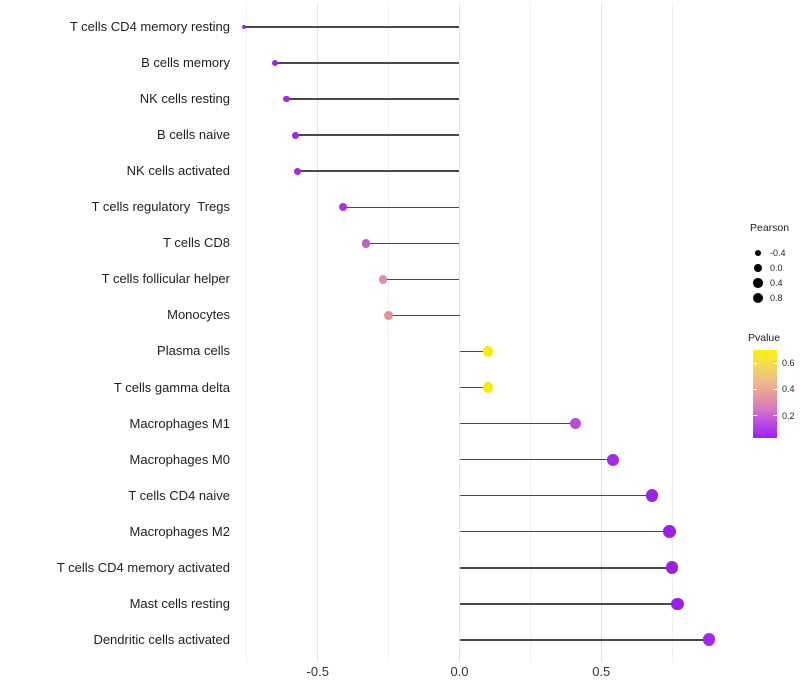 This screenshot has width=800, height=700. I want to click on y-axis-label: B cells naive, so click(193, 135).